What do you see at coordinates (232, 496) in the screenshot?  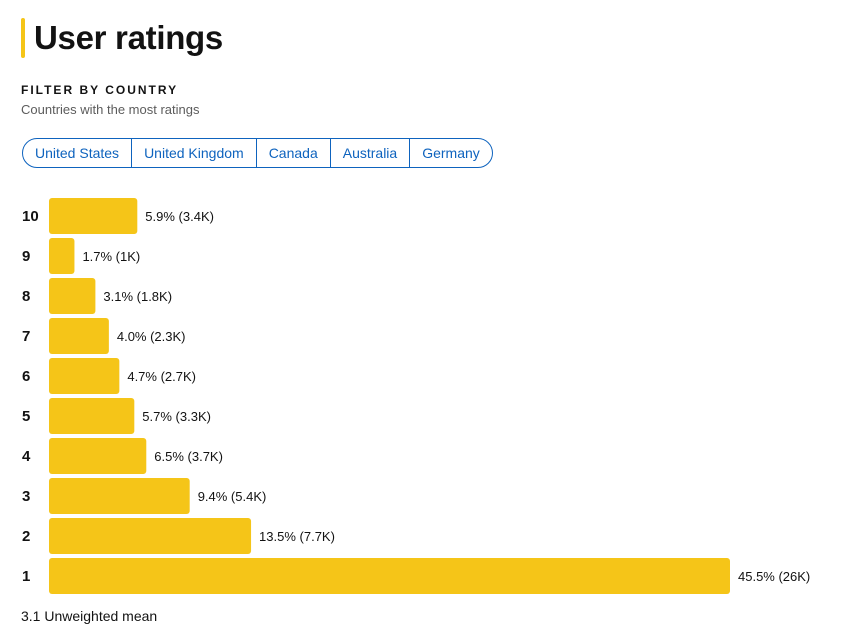 I see `rating-value-label-3: 9.4% (5.4K)` at bounding box center [232, 496].